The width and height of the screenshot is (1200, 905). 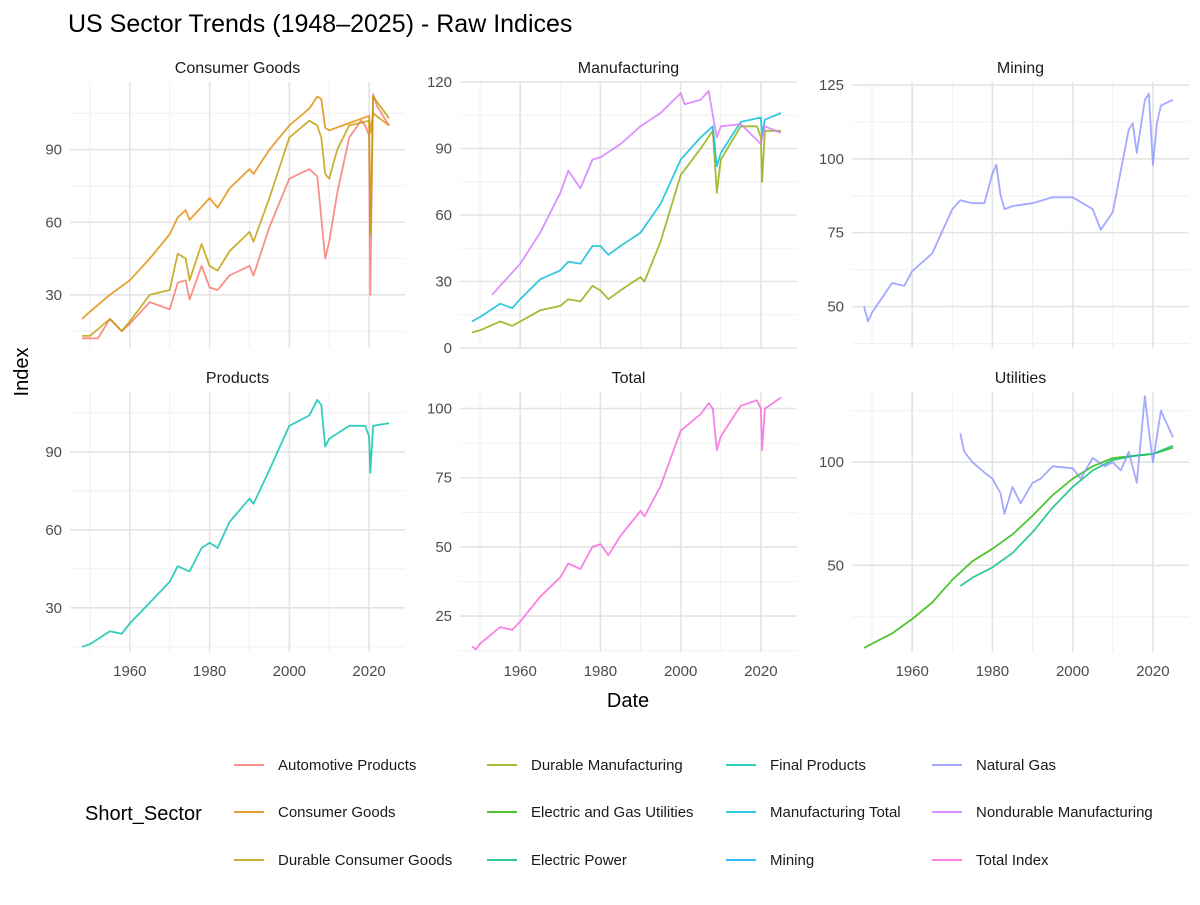 I want to click on legend-label: Electric and Gas Utilities, so click(x=612, y=812).